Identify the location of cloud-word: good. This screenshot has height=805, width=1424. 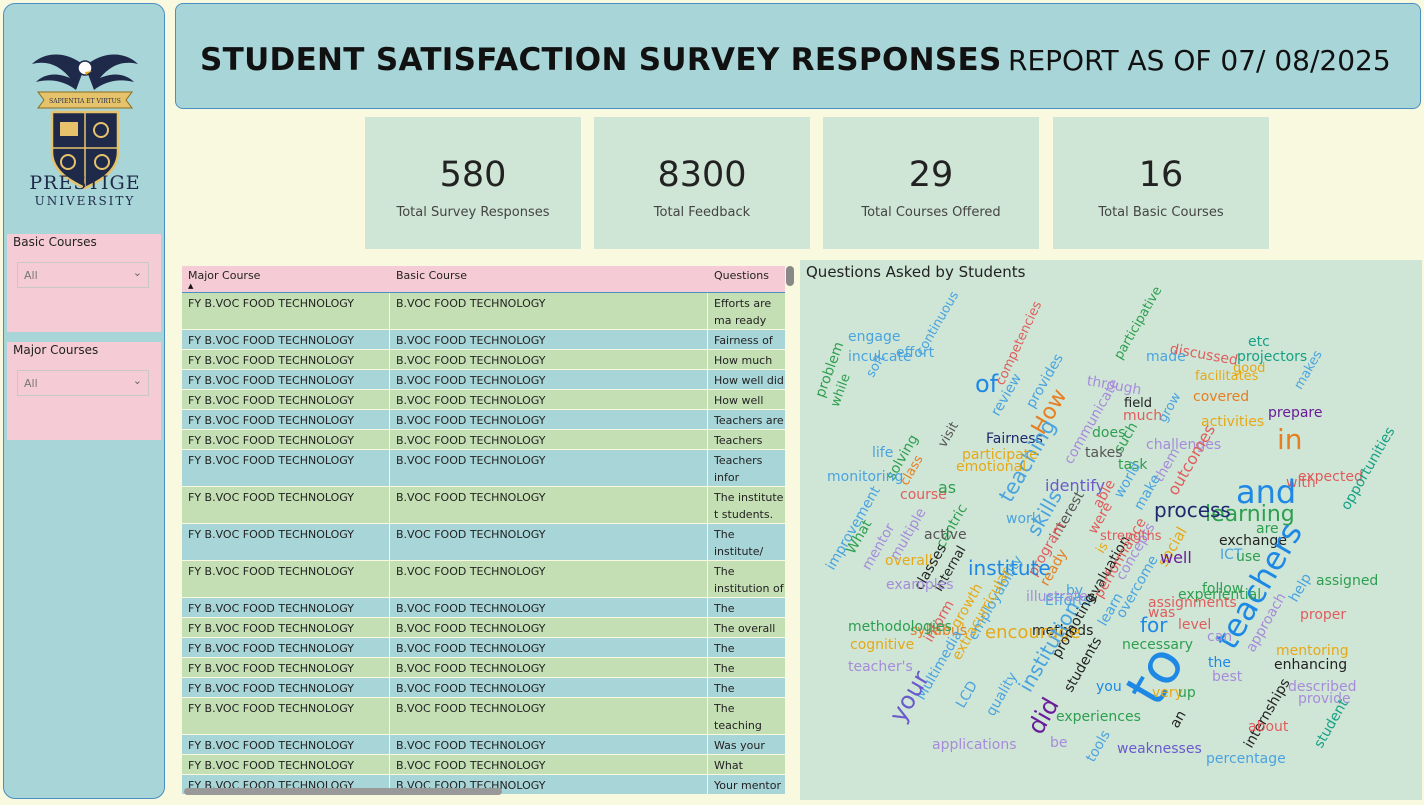
(1249, 368).